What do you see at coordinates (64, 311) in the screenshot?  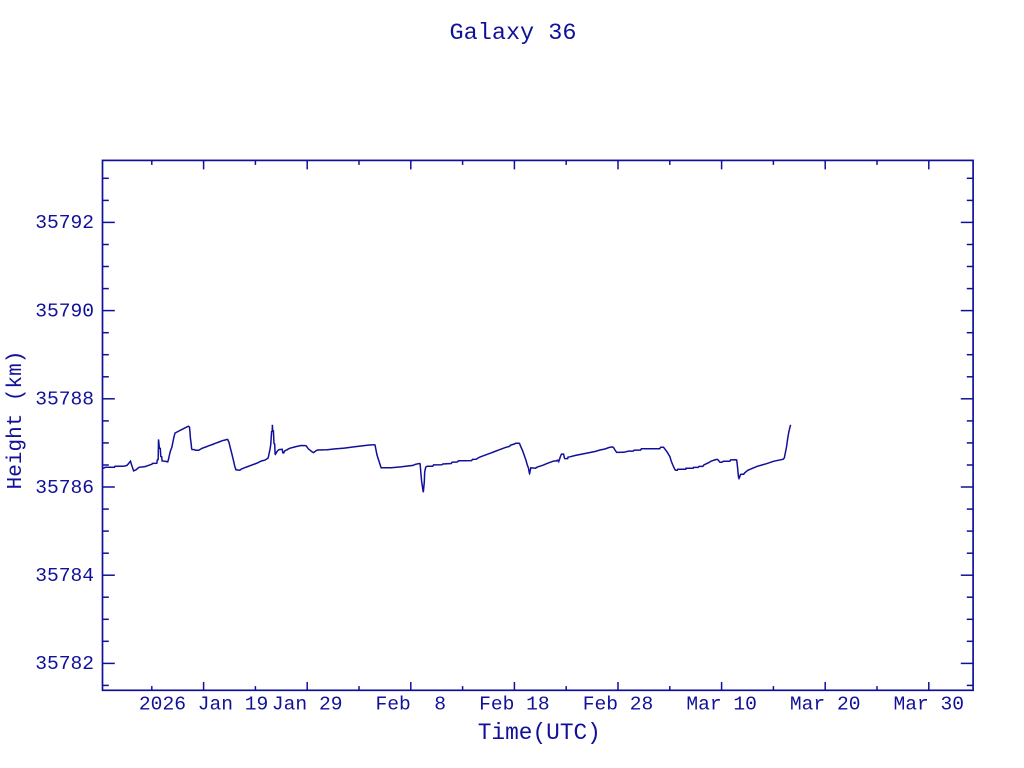 I see `svg-text: 35790` at bounding box center [64, 311].